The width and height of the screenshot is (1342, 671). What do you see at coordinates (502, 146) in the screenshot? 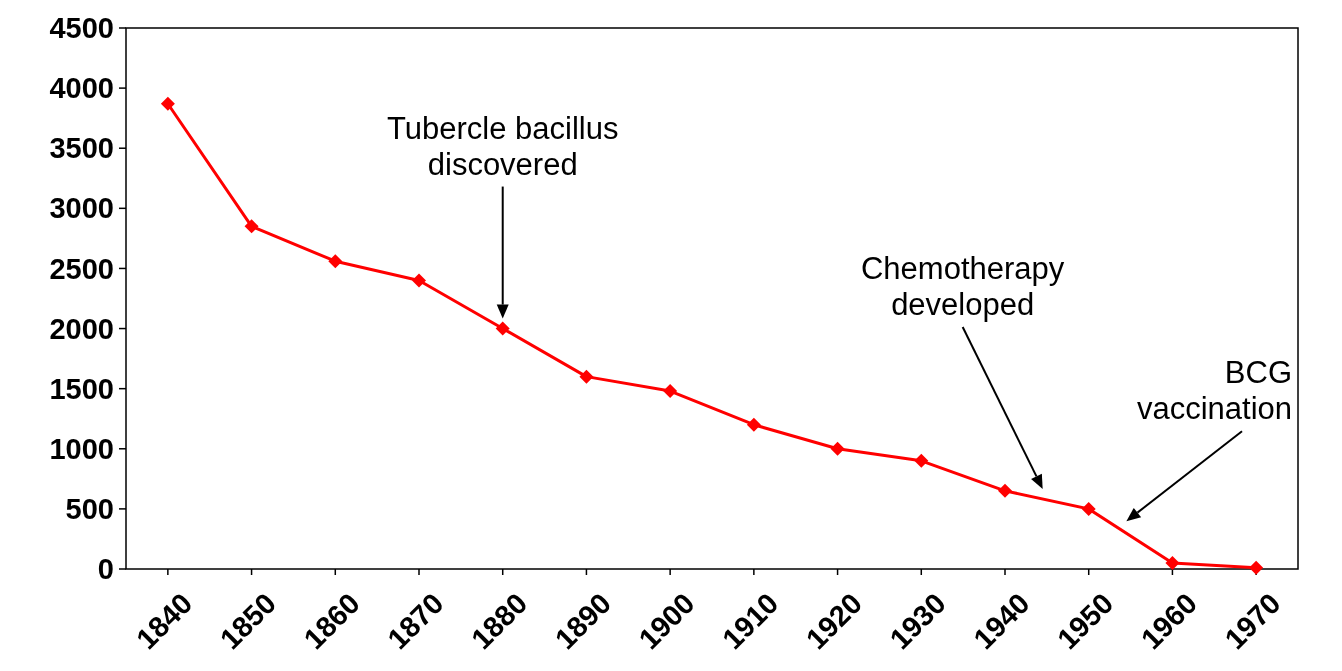
I see `annotation: Tubercle bacillus discovered` at bounding box center [502, 146].